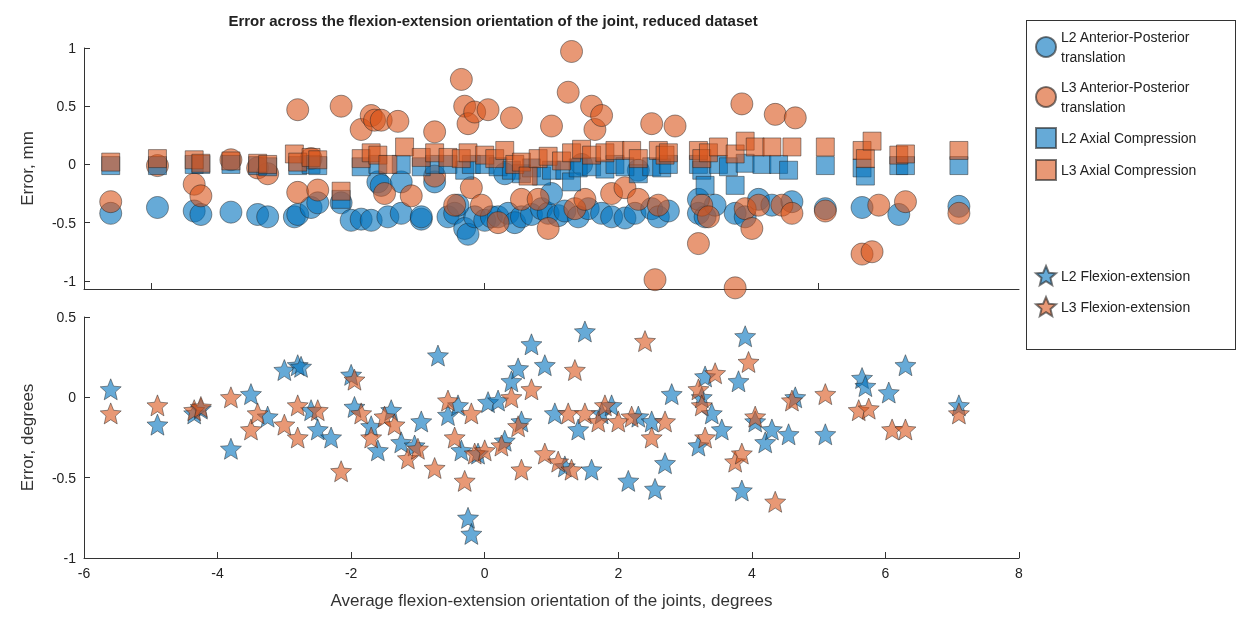 This screenshot has height=622, width=1238. I want to click on y-axis-title: Error, mm, so click(27, 168).